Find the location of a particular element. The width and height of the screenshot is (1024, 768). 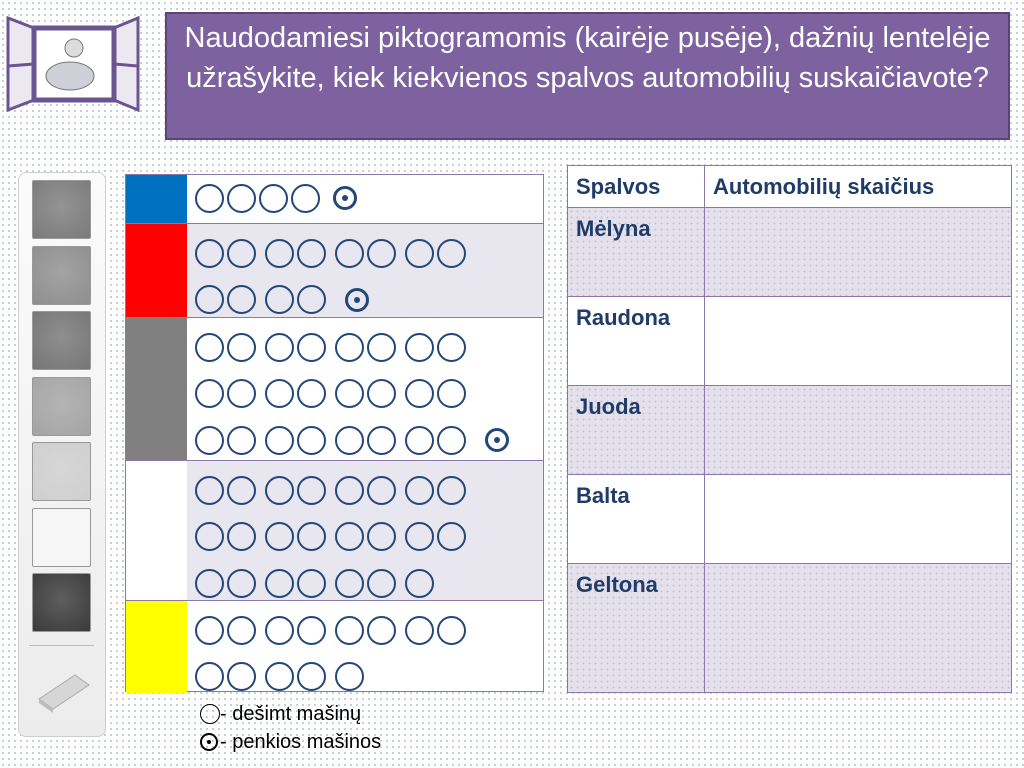

color-cell: Juoda is located at coordinates (636, 430).